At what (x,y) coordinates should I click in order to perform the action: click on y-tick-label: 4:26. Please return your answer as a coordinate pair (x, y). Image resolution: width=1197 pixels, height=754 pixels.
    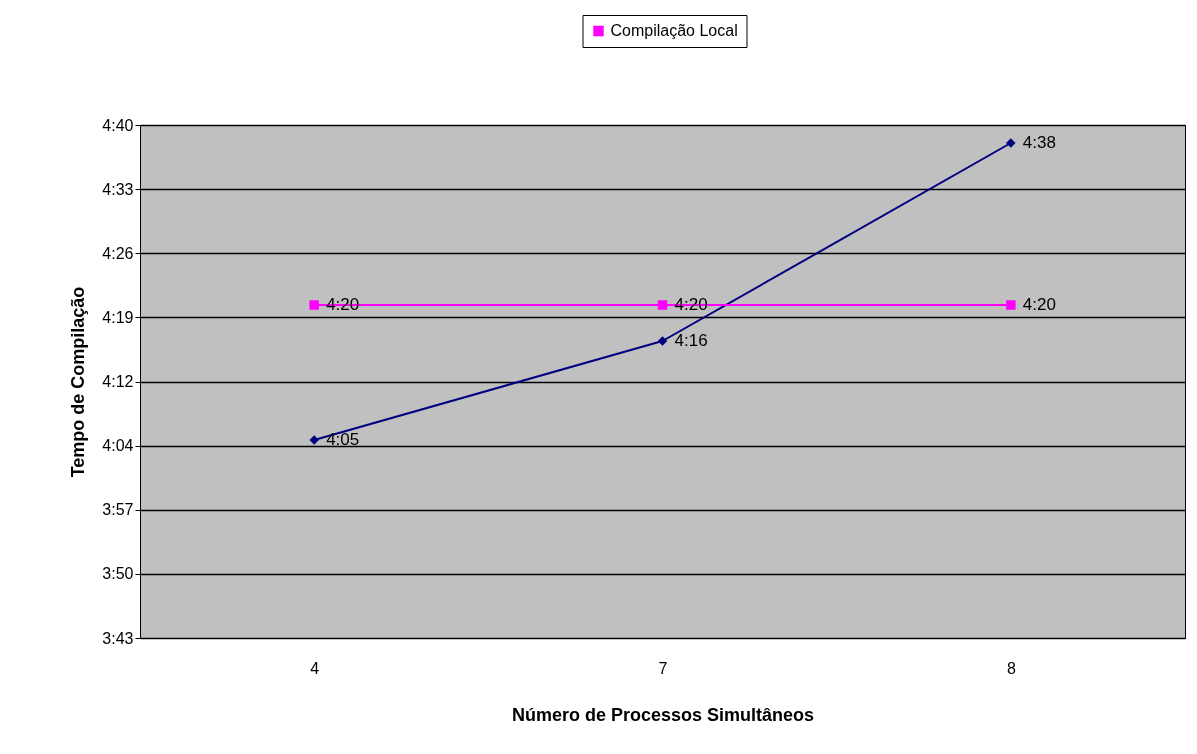
    Looking at the image, I should click on (118, 253).